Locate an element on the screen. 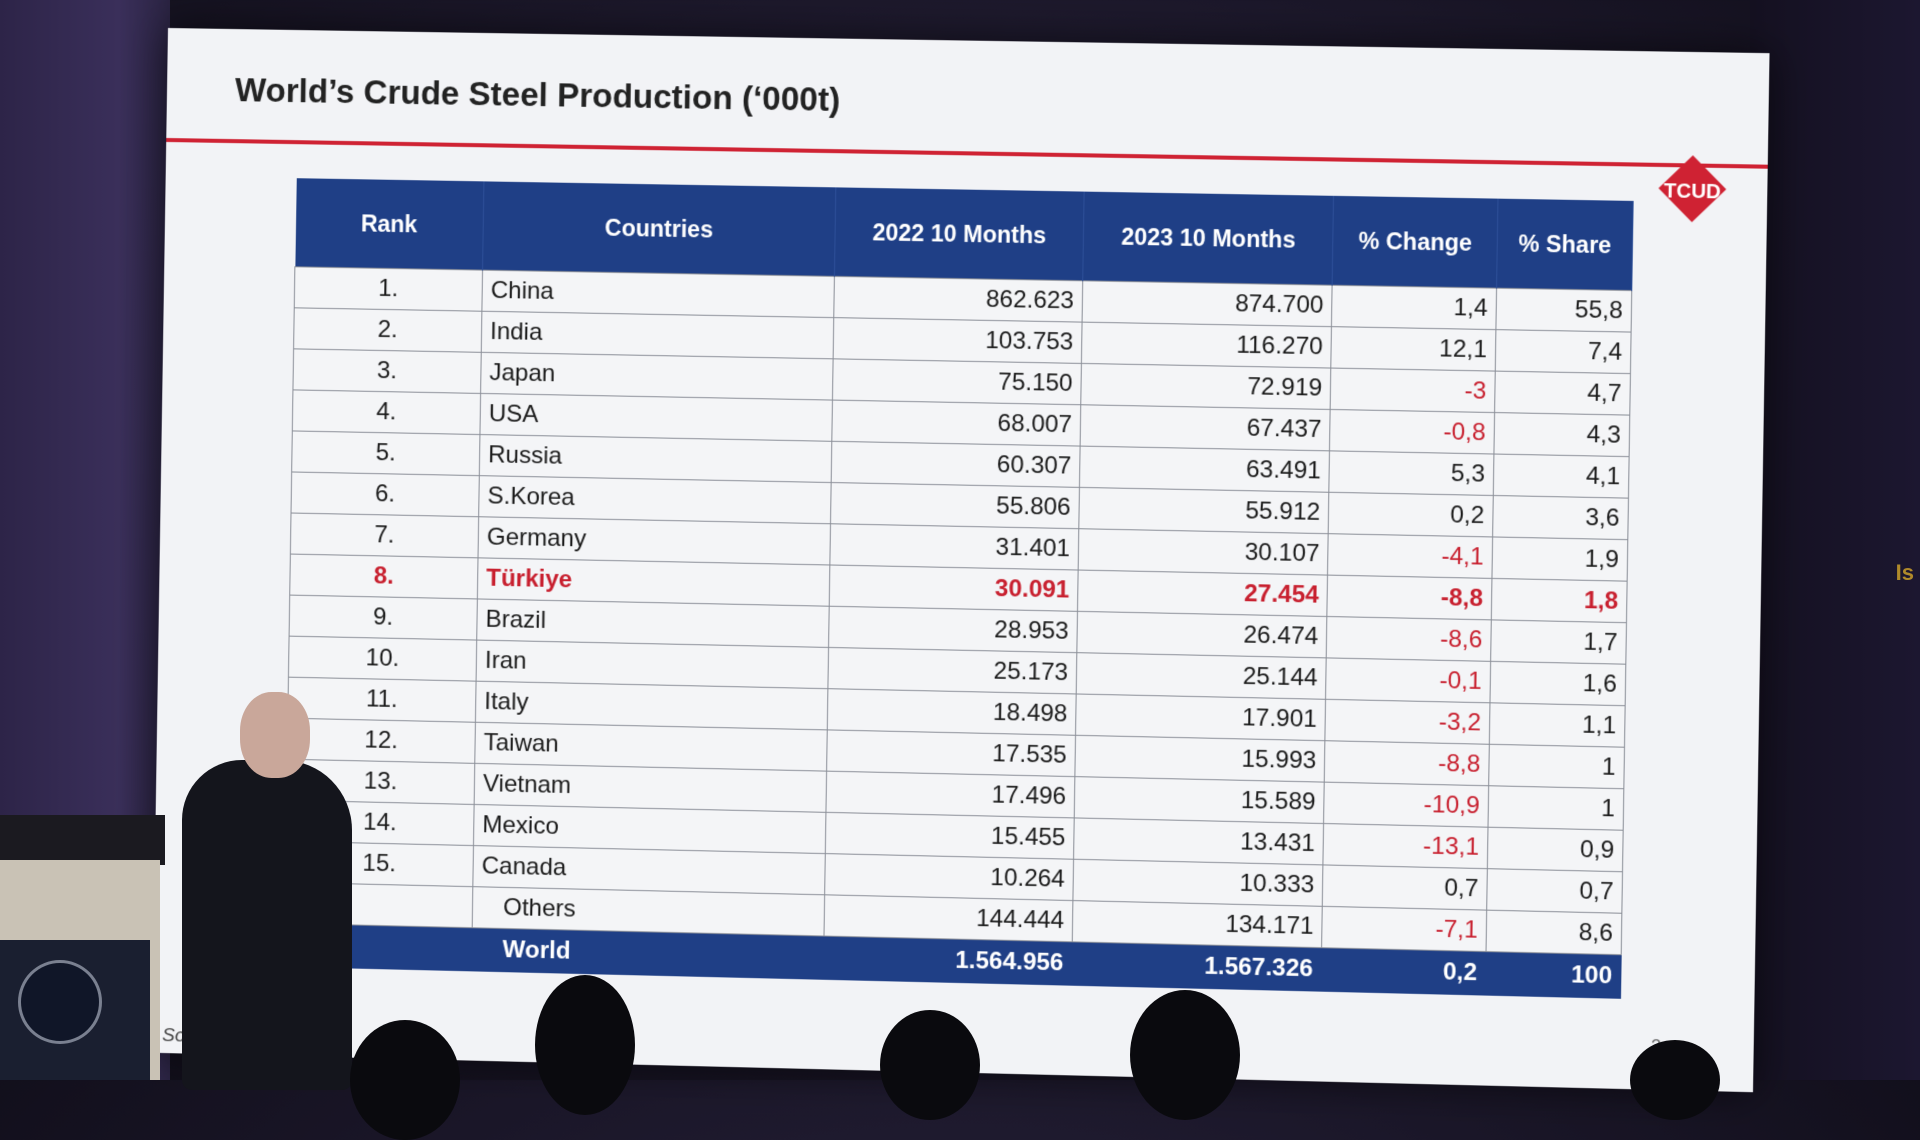 This screenshot has height=1140, width=1920. cell-2023: 1.567.326 is located at coordinates (1197, 966).